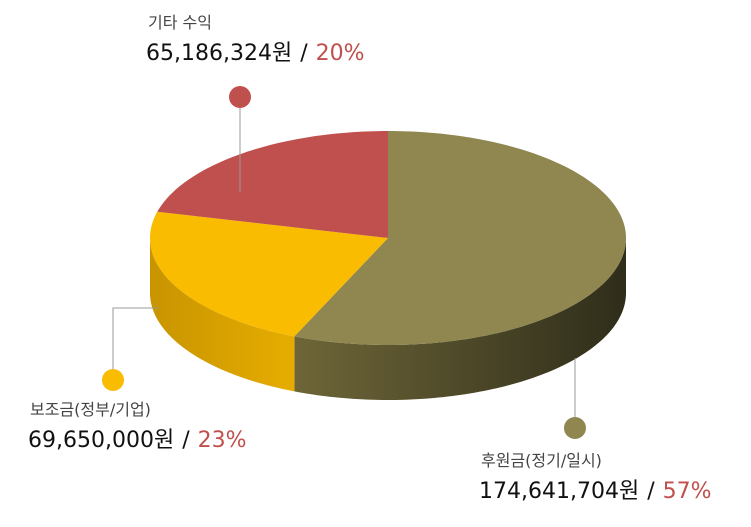 The height and width of the screenshot is (527, 751). I want to click on amount-label: 65,186,324원 / 20%, so click(255, 53).